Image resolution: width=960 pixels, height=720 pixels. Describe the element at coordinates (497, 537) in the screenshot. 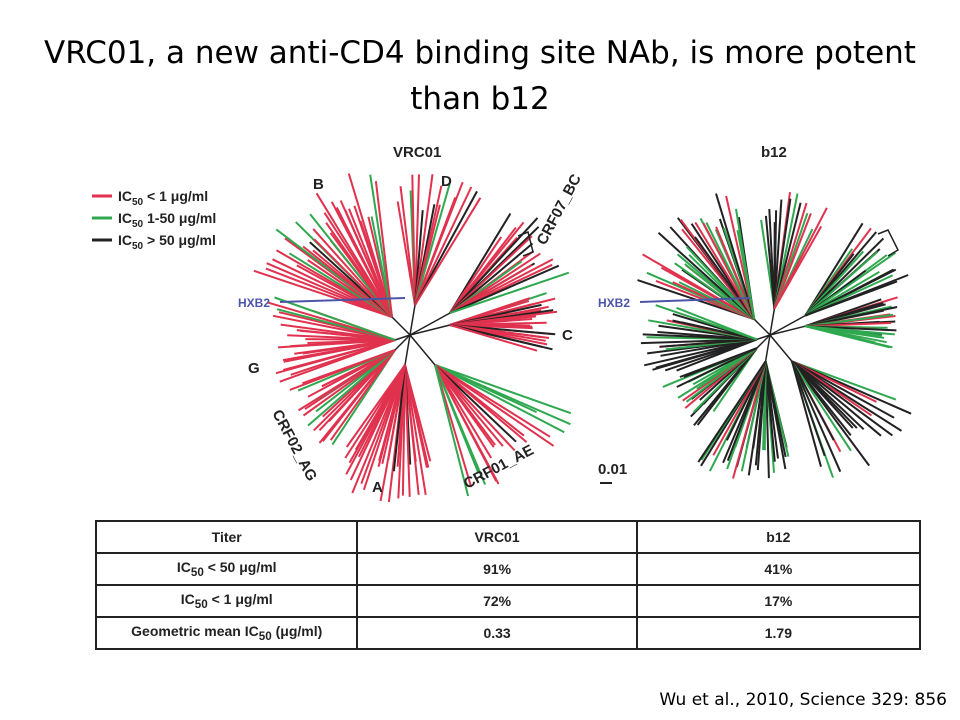

I see `table-header-vrc01: VRC01` at that location.